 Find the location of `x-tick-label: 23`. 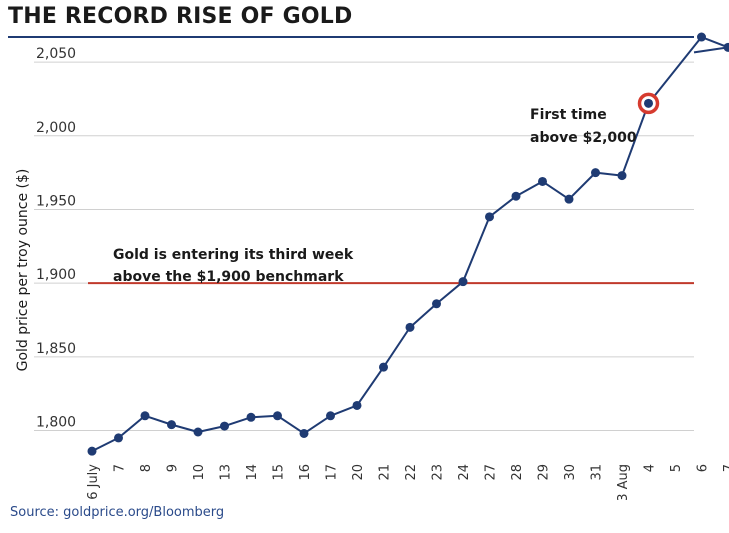

x-tick-label: 23 is located at coordinates (438, 472).